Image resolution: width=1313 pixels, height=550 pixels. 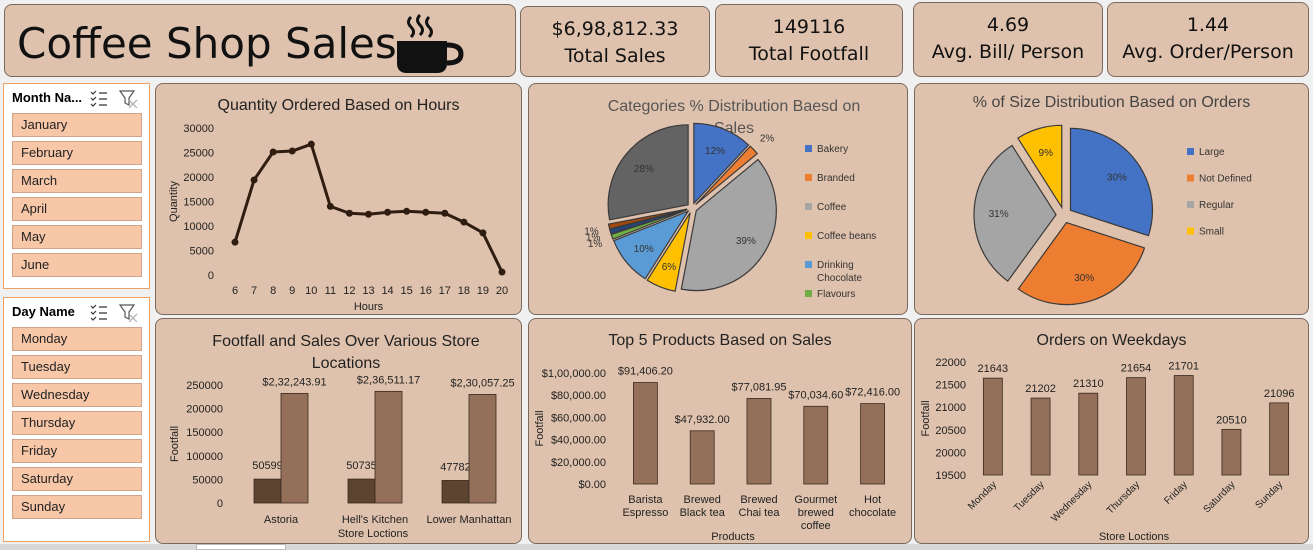 I want to click on y-tick-label: $0.00, so click(x=592, y=485).